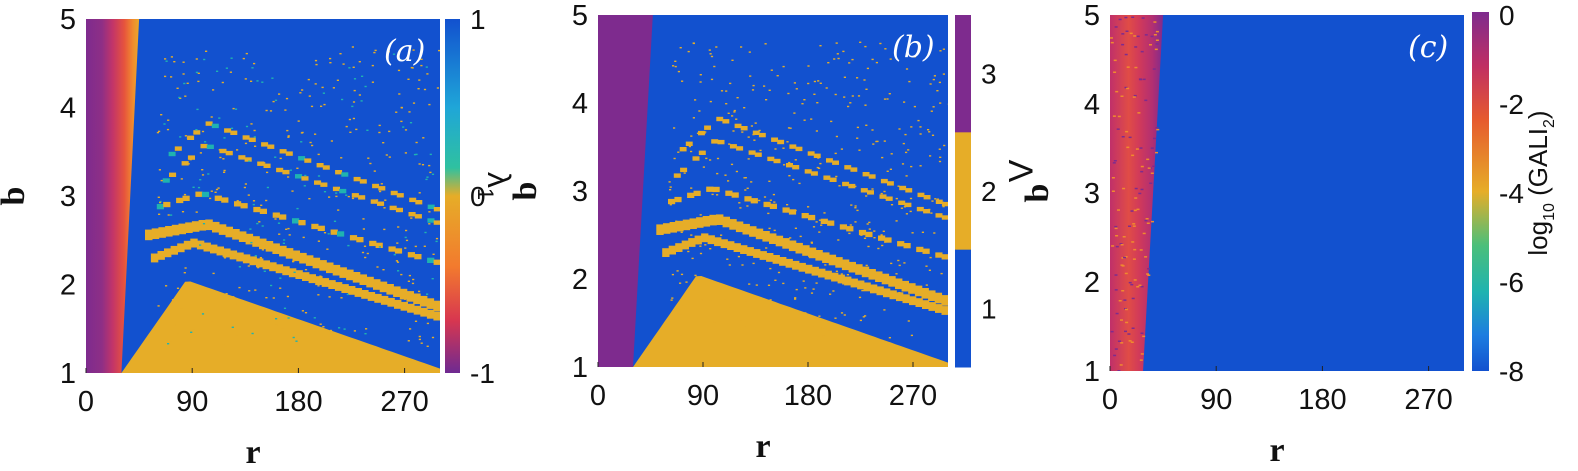 The image size is (1578, 471). What do you see at coordinates (68, 20) in the screenshot?
I see `y-tick-label: 5` at bounding box center [68, 20].